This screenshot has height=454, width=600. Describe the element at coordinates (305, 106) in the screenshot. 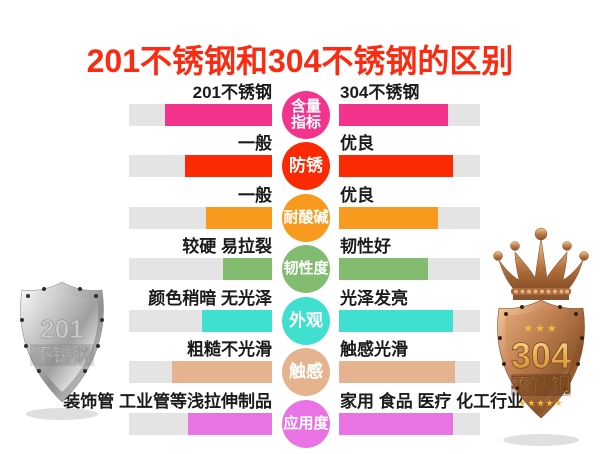

I see `metric-circle-label: 含量` at that location.